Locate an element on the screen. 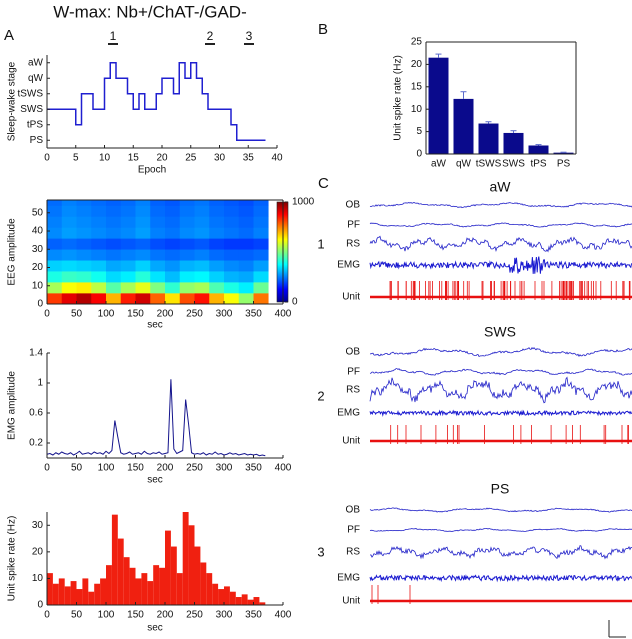 Image resolution: width=632 pixels, height=639 pixels. y-tick-label: 40 is located at coordinates (38, 231).